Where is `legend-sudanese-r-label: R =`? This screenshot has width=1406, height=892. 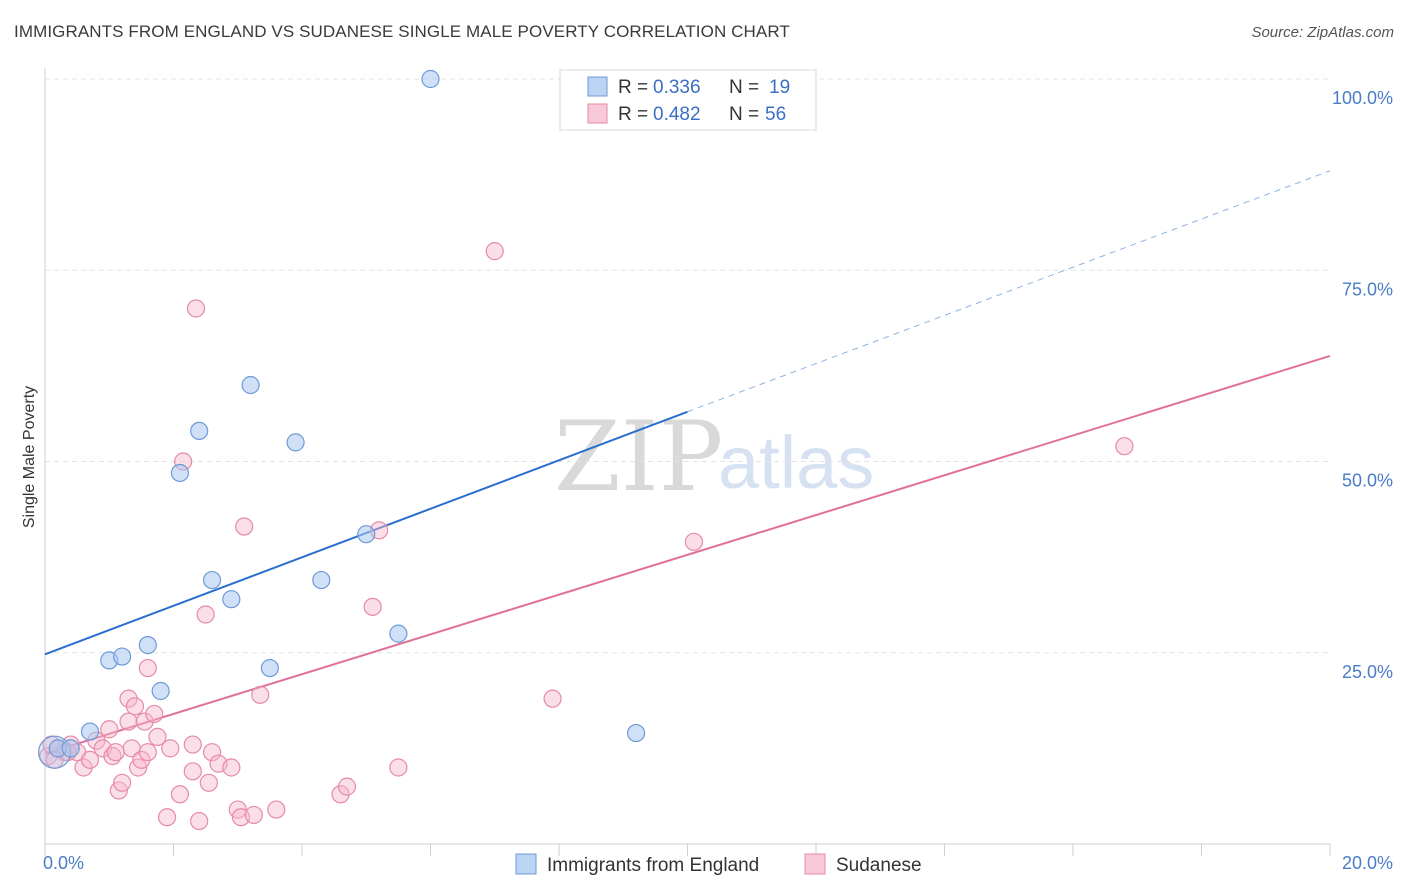
legend-sudanese-r-label: R = is located at coordinates (633, 114).